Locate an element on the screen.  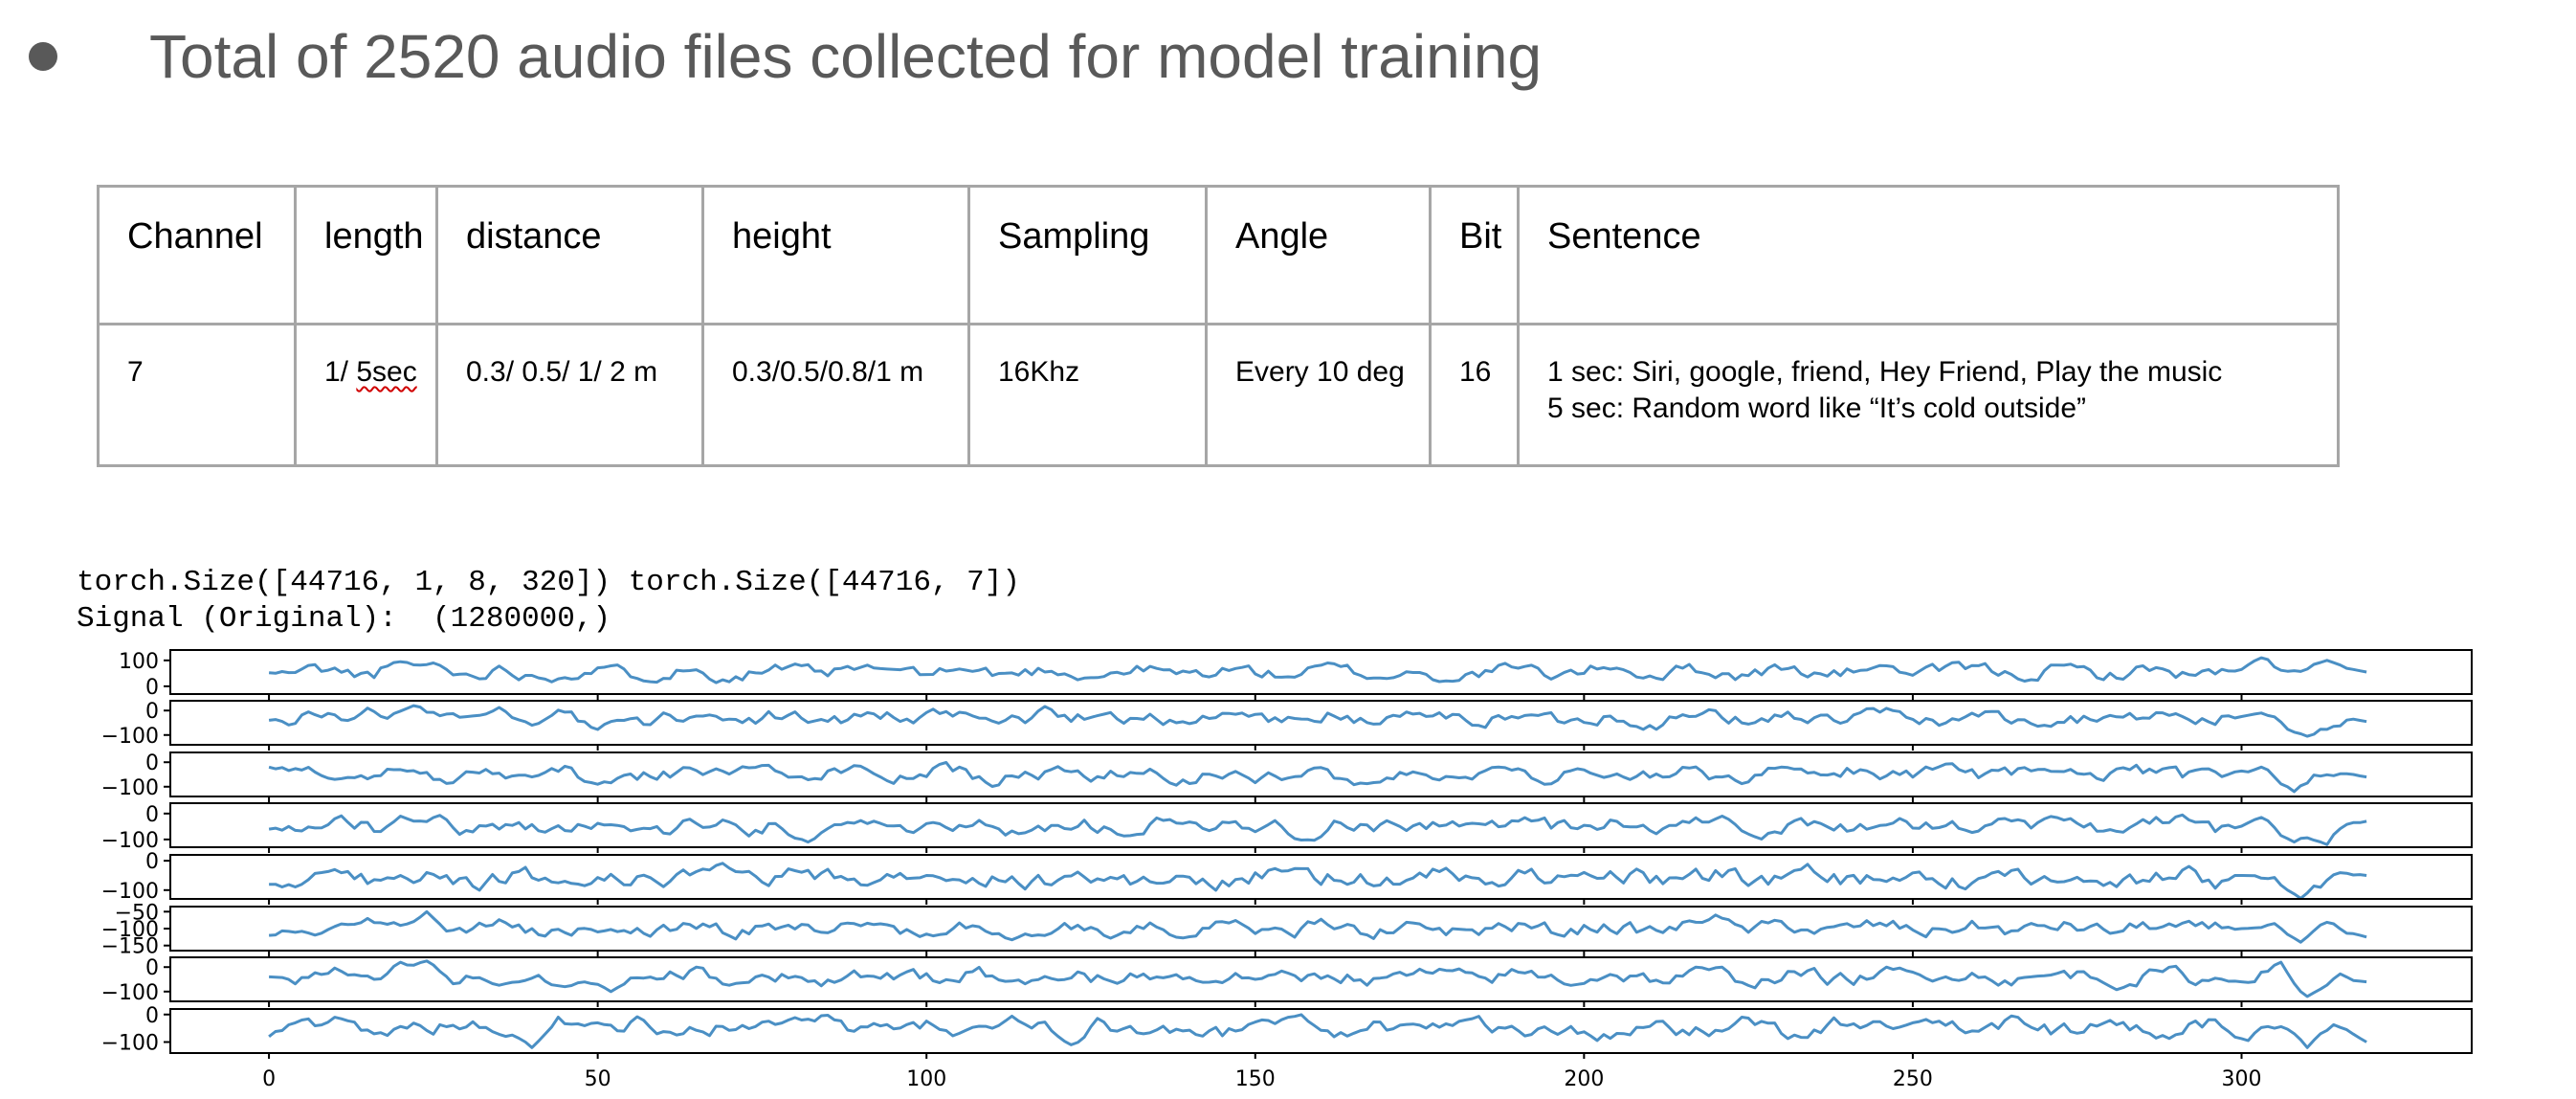
x-tick-label: 0 is located at coordinates (269, 1079).